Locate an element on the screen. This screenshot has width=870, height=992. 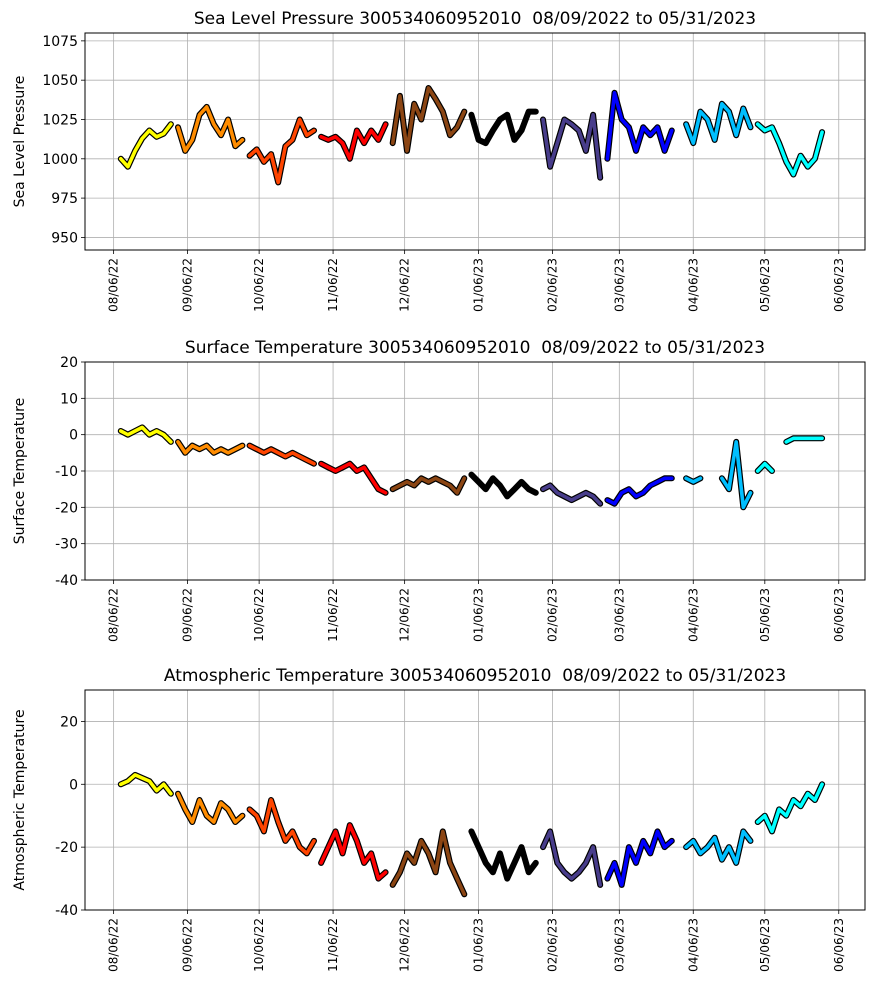
y-tick-label: 1075 is located at coordinates (60, 42).